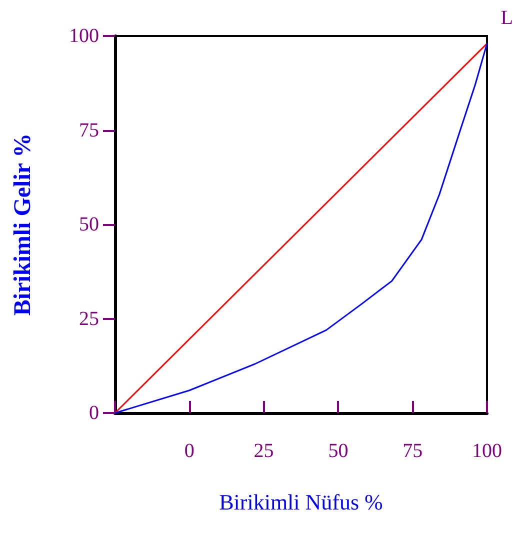  I want to click on y-tick-label: 75, so click(89, 130).